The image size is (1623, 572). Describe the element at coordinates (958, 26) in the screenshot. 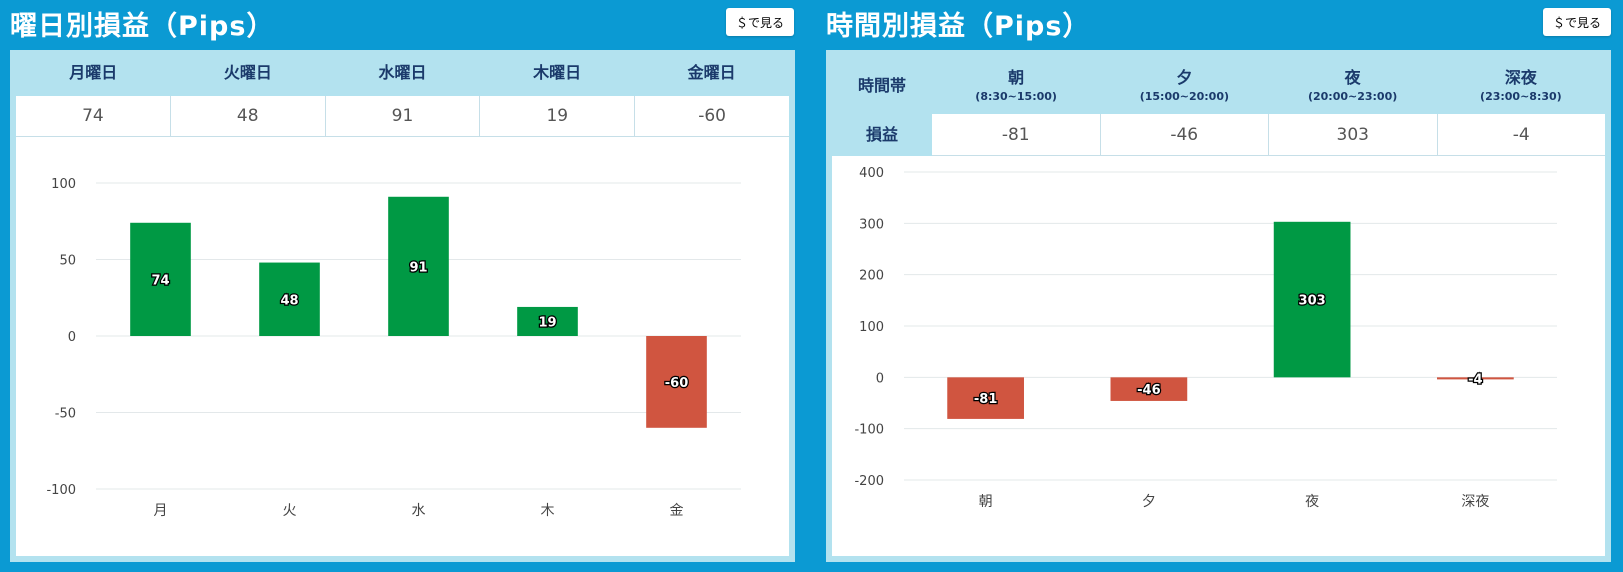

I see `timeslot-panel-title: 時間別損益（Pips）` at that location.